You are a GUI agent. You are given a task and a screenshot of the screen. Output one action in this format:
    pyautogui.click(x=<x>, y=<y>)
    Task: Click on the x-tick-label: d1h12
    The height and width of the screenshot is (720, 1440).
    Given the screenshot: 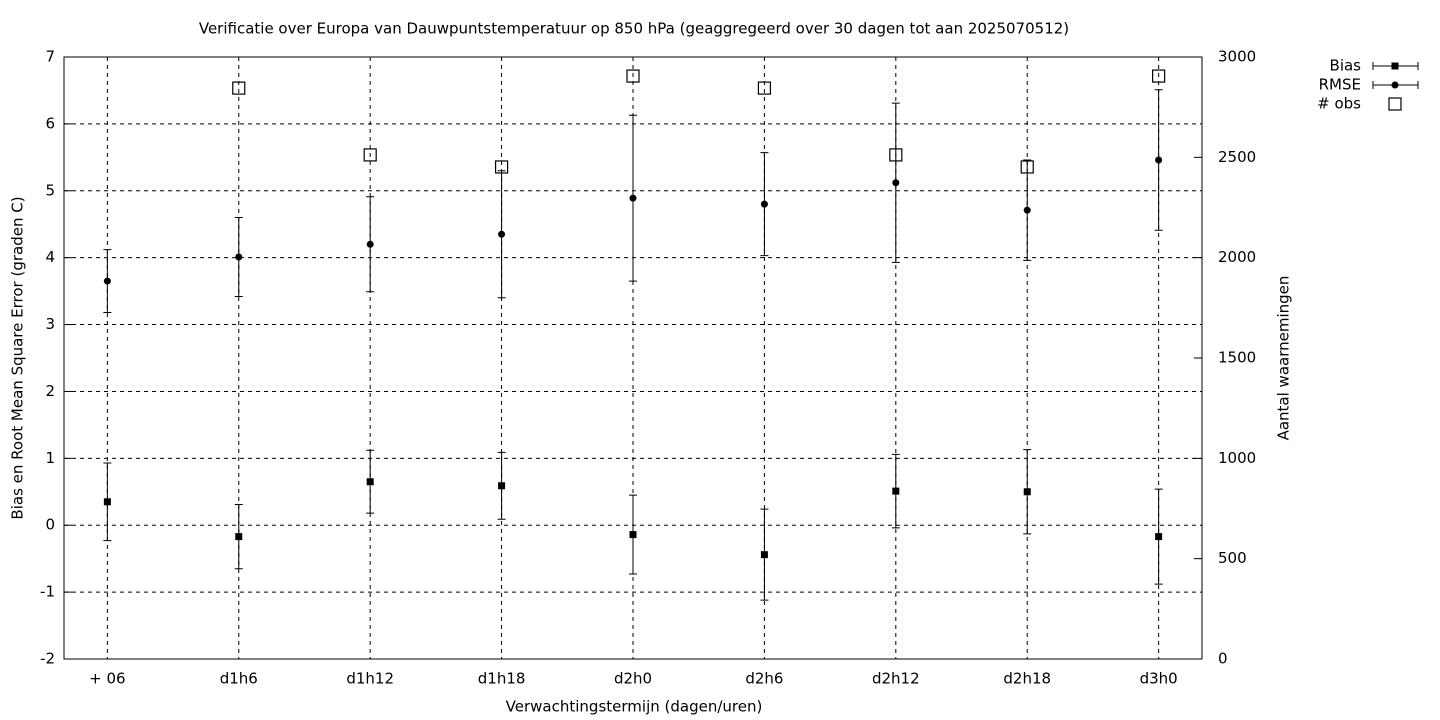 What is the action you would take?
    pyautogui.click(x=370, y=679)
    